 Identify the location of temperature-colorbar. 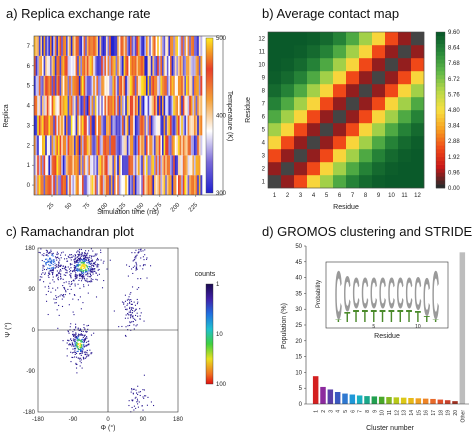
(209, 115).